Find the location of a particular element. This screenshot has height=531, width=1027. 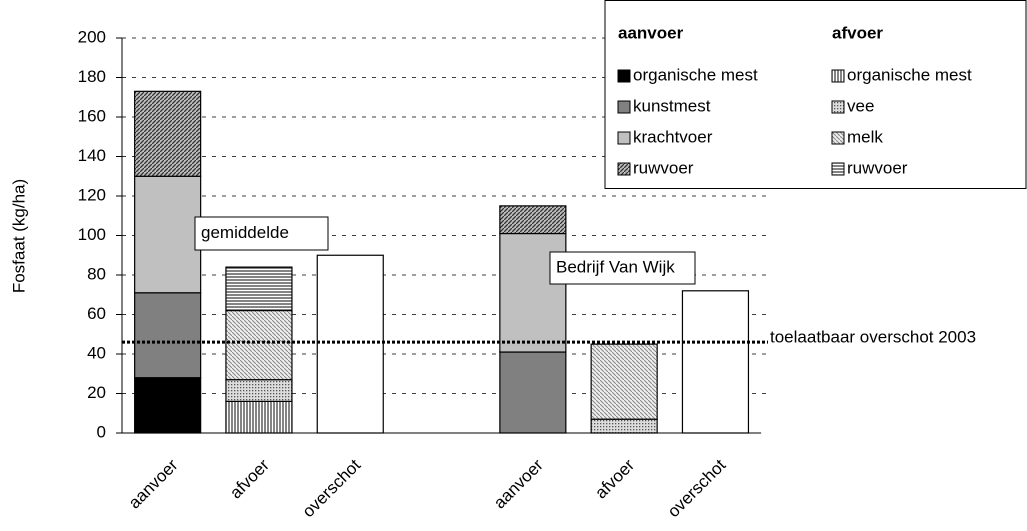

threshold-label: toelaatbaar overschot 2003 is located at coordinates (873, 337).